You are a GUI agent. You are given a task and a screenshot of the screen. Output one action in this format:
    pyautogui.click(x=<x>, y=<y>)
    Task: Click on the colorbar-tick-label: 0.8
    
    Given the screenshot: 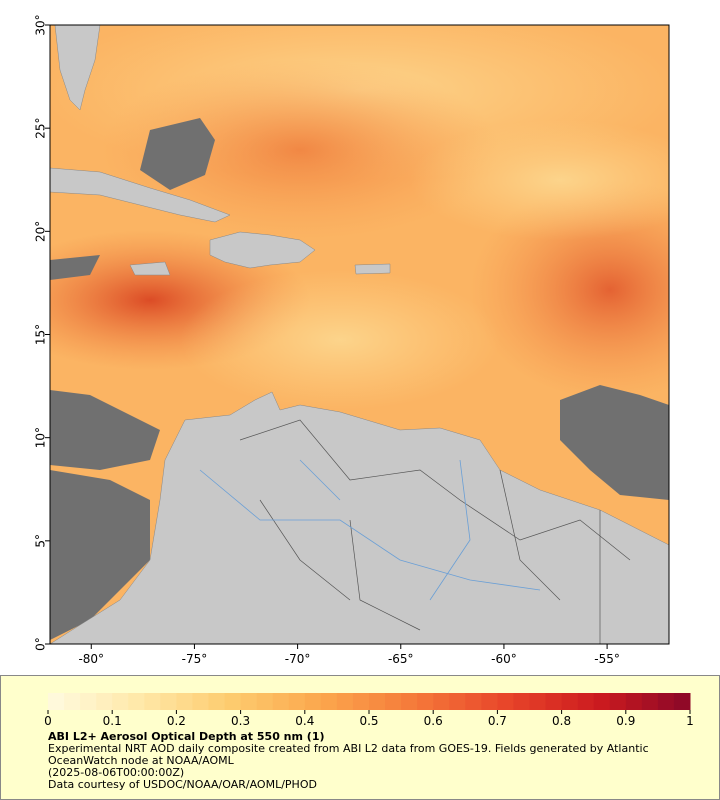 What is the action you would take?
    pyautogui.click(x=561, y=721)
    